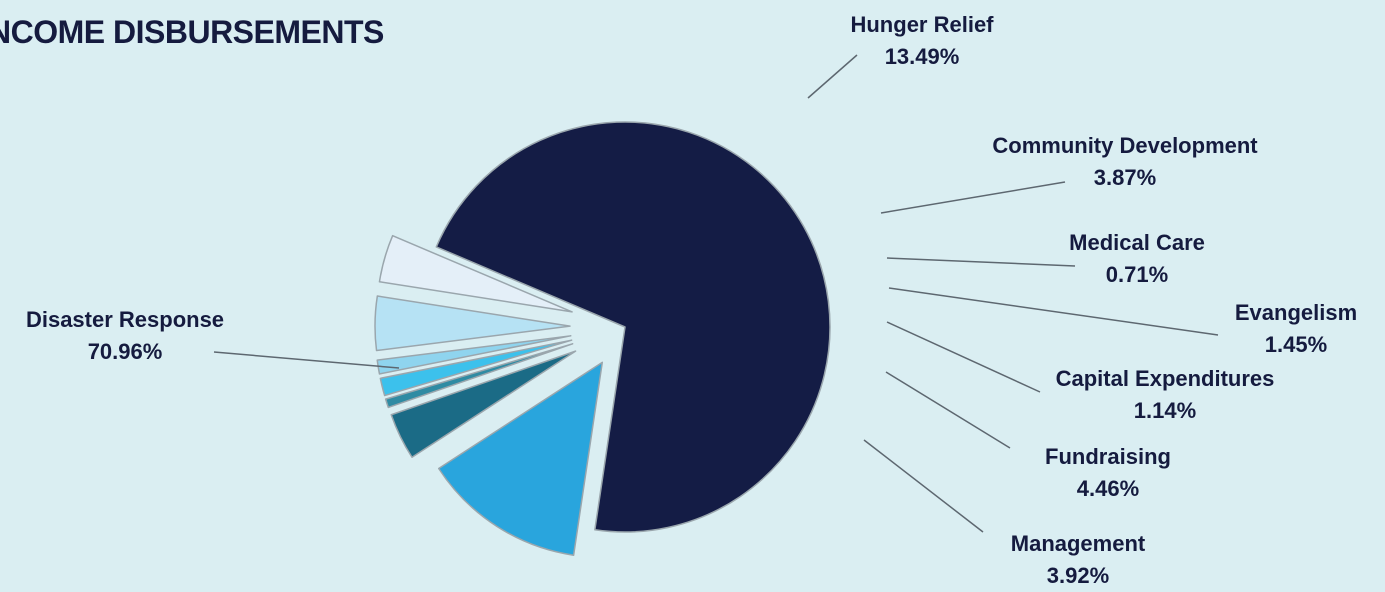 This screenshot has height=592, width=1385. Describe the element at coordinates (1296, 344) in the screenshot. I see `label-value: 1.45%` at that location.